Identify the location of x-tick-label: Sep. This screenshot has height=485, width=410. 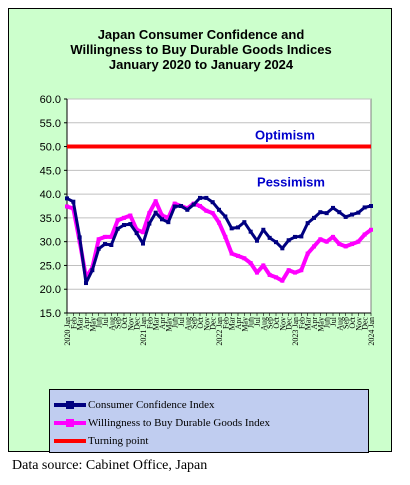
(194, 323).